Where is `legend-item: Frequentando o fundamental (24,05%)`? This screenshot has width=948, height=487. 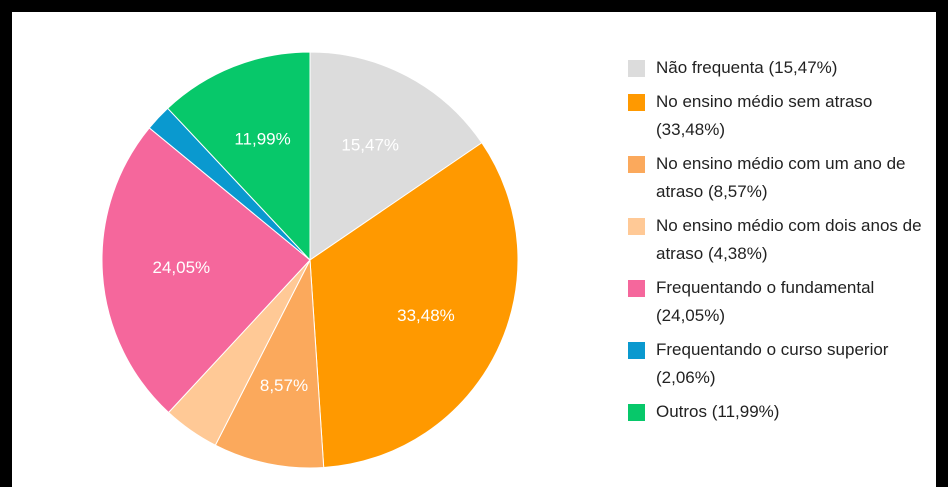 legend-item: Frequentando o fundamental (24,05%) is located at coordinates (778, 302).